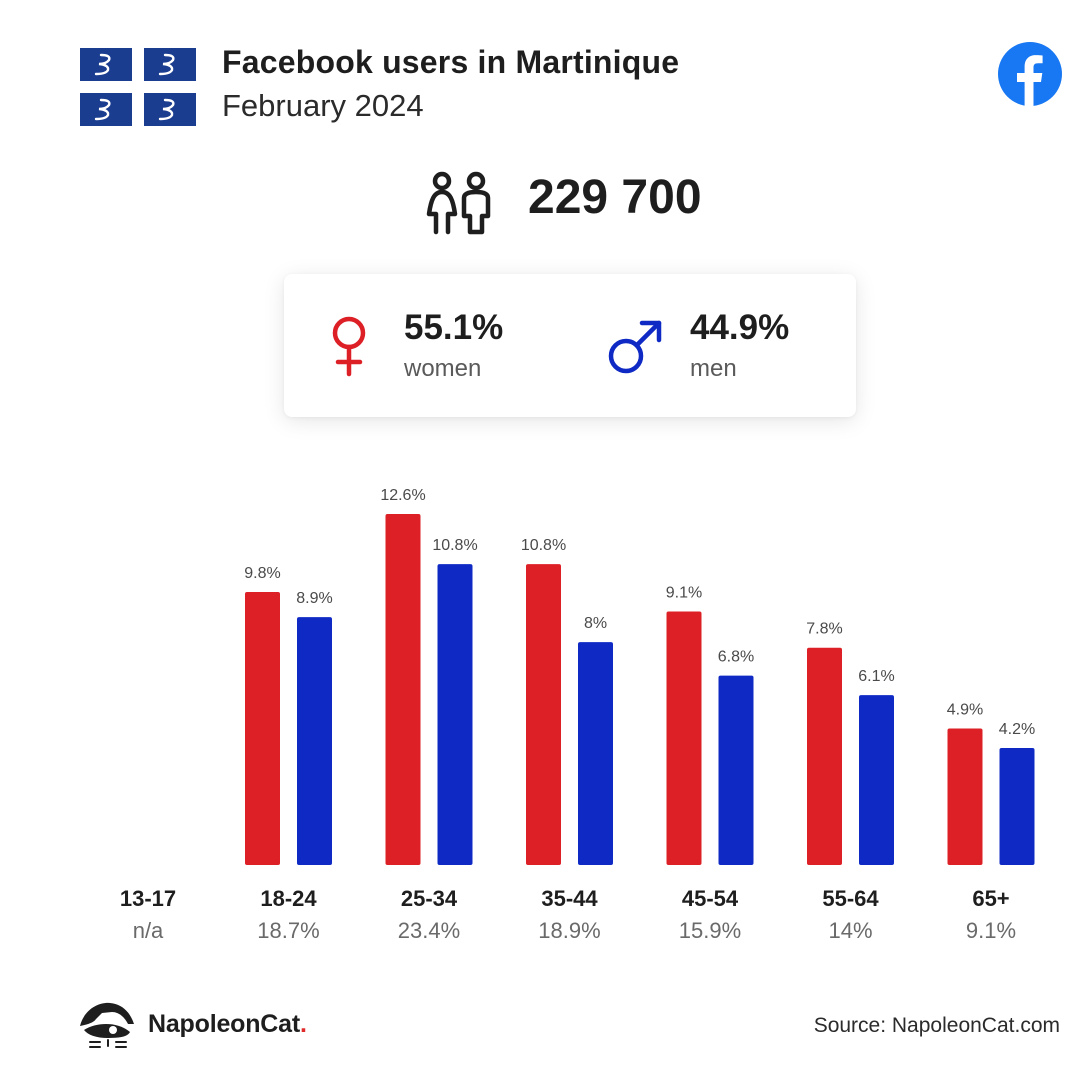 The image size is (1080, 1080). I want to click on category-total: 18.9%, so click(569, 930).